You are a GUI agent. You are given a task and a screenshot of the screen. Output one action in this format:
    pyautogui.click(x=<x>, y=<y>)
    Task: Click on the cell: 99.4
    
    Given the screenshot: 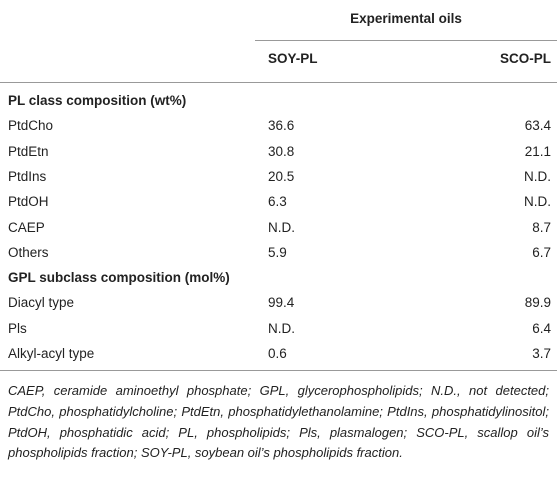 What is the action you would take?
    pyautogui.click(x=281, y=303)
    